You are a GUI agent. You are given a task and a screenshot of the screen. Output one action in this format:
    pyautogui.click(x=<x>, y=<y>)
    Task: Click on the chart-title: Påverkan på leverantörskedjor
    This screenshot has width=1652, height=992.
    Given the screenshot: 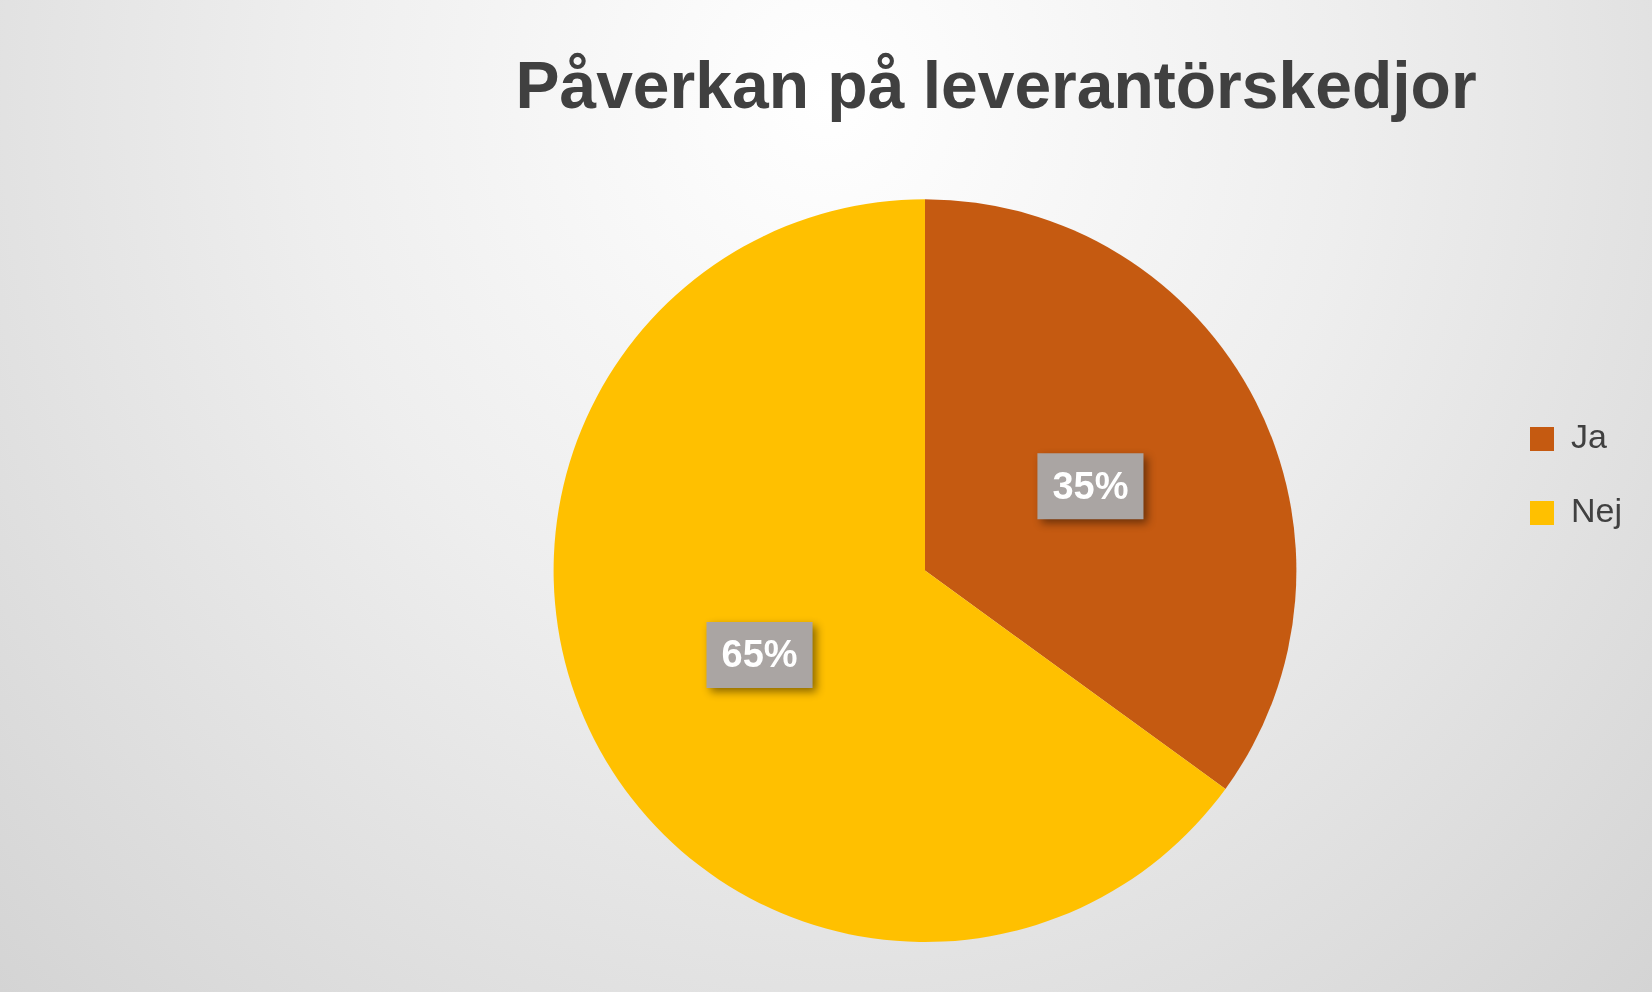 What is the action you would take?
    pyautogui.click(x=996, y=84)
    